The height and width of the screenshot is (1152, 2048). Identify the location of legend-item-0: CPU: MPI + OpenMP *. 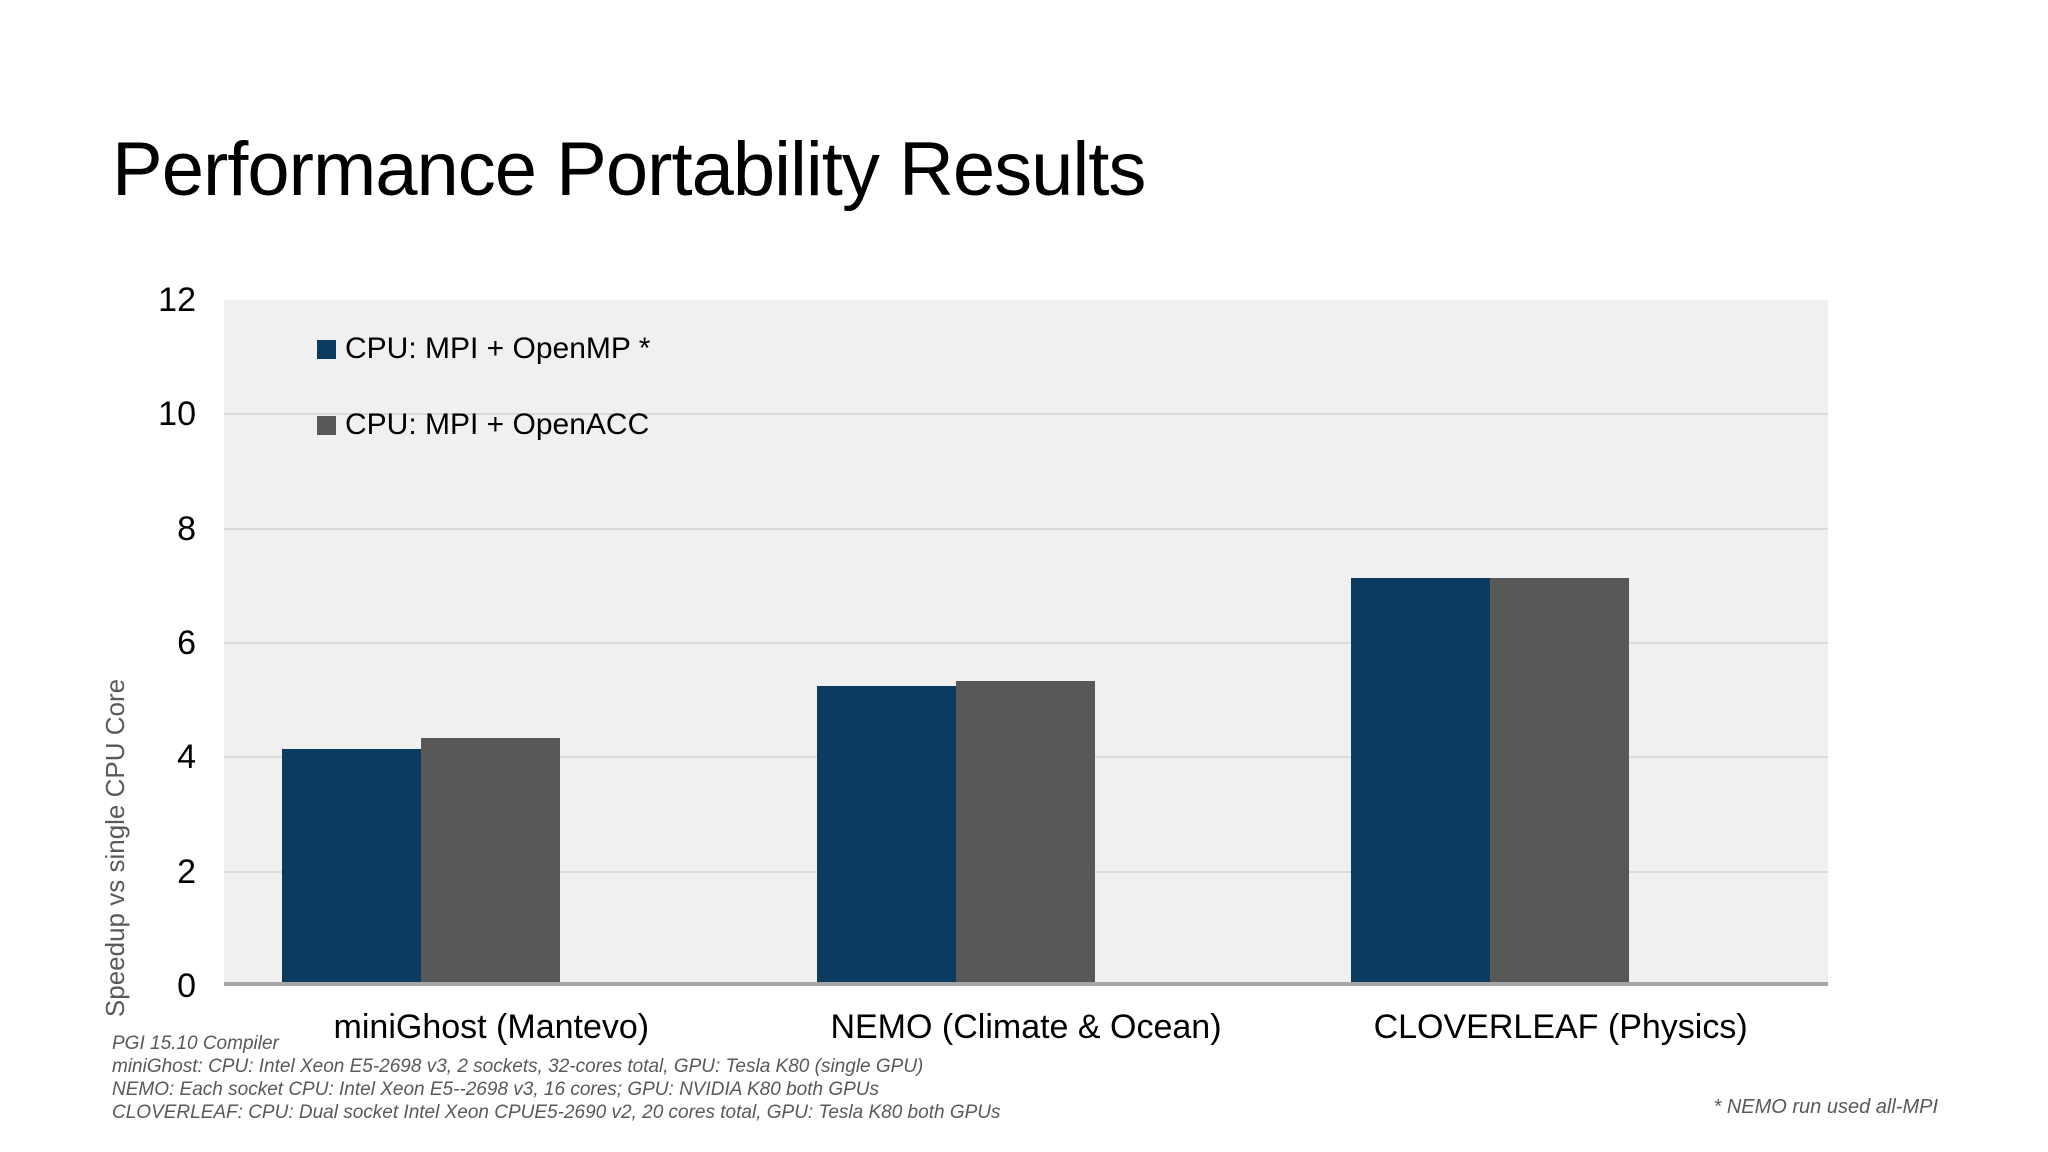
(483, 349).